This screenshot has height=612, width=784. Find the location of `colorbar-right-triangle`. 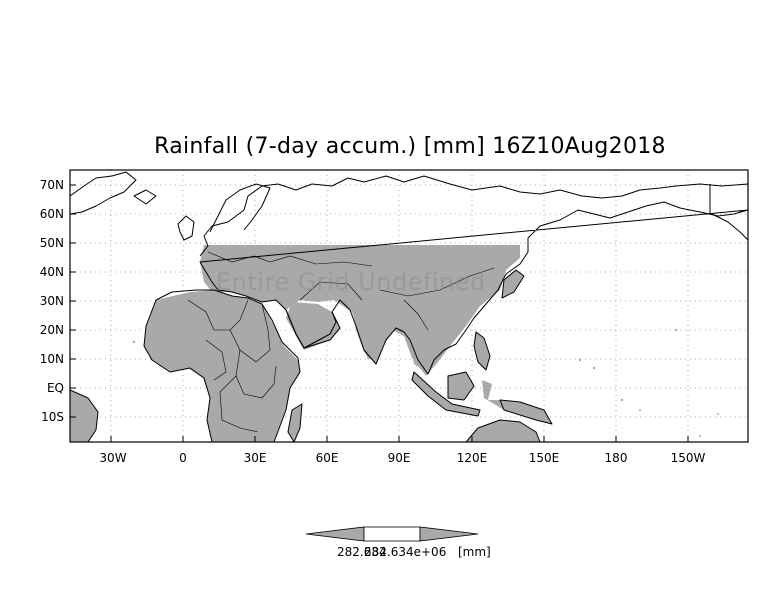

colorbar-right-triangle is located at coordinates (449, 534).